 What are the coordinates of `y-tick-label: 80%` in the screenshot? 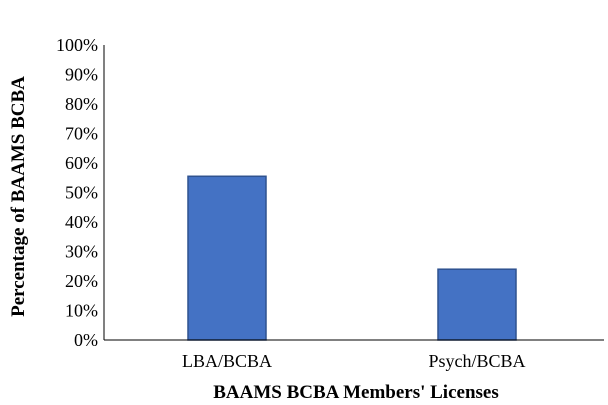 It's located at (81, 104).